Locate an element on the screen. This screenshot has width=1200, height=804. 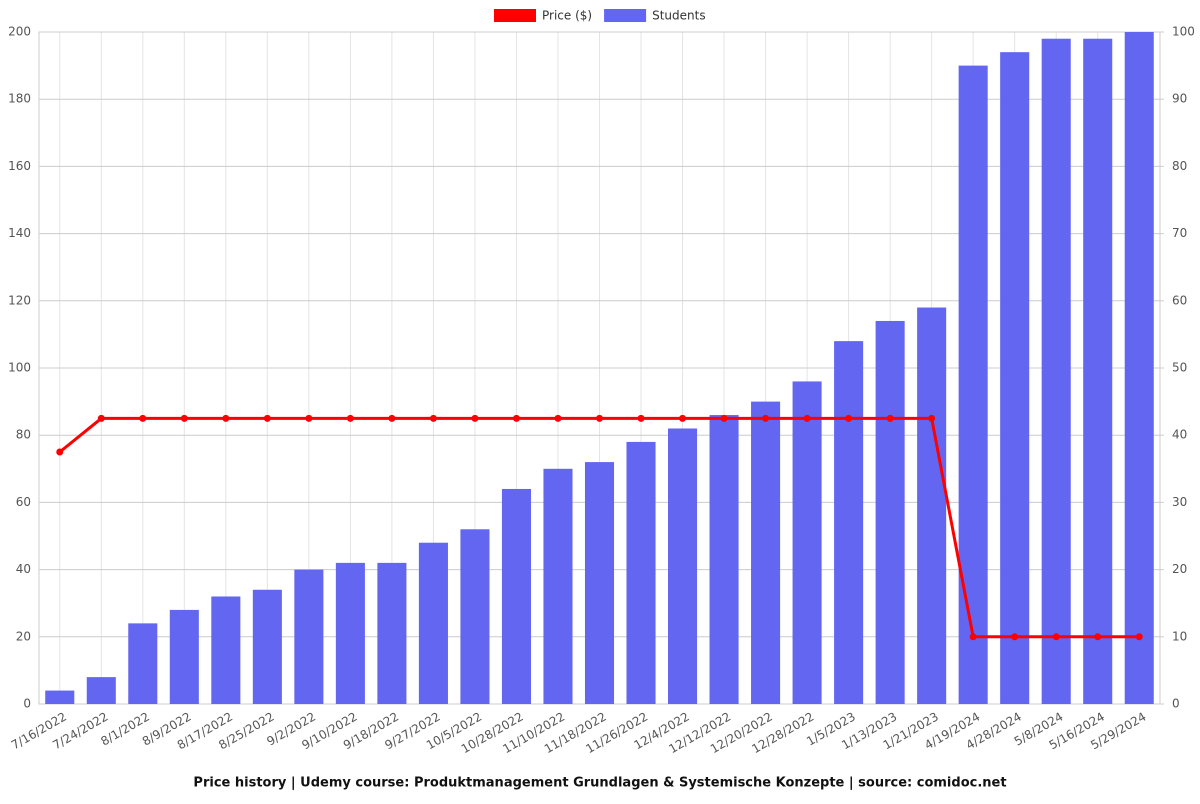
y-tick-label: 120 is located at coordinates (19, 300).